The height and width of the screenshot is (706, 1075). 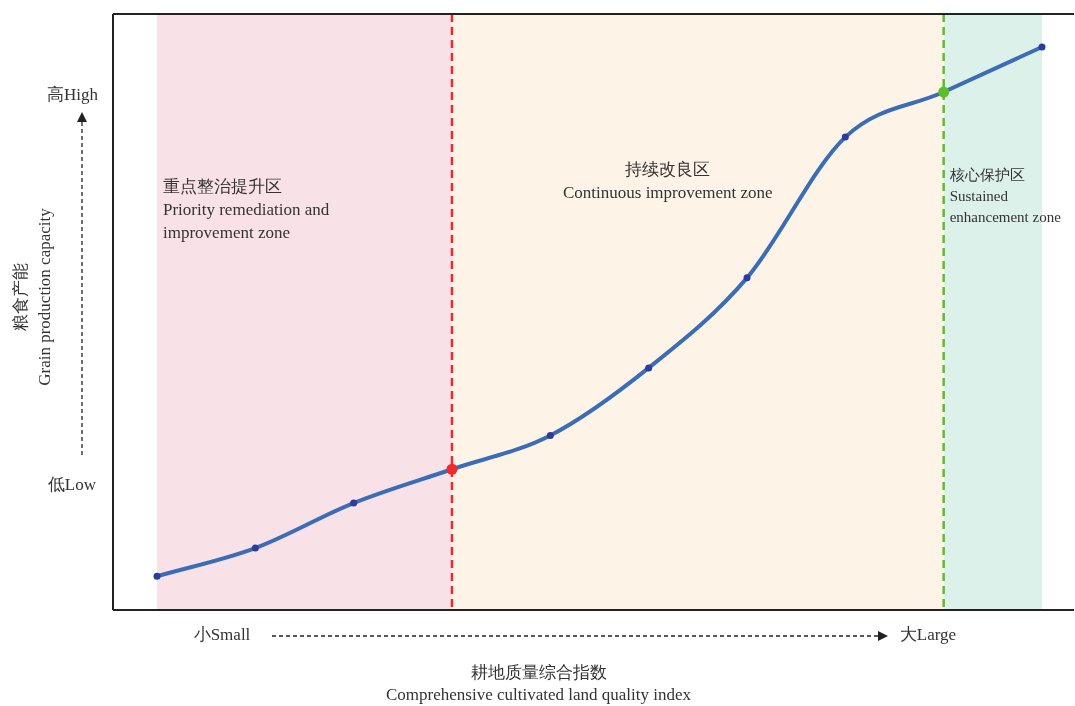 I want to click on x-axis-title: 耕地质量综合指数 Comprehensive cultivated land quality index, so click(x=539, y=683).